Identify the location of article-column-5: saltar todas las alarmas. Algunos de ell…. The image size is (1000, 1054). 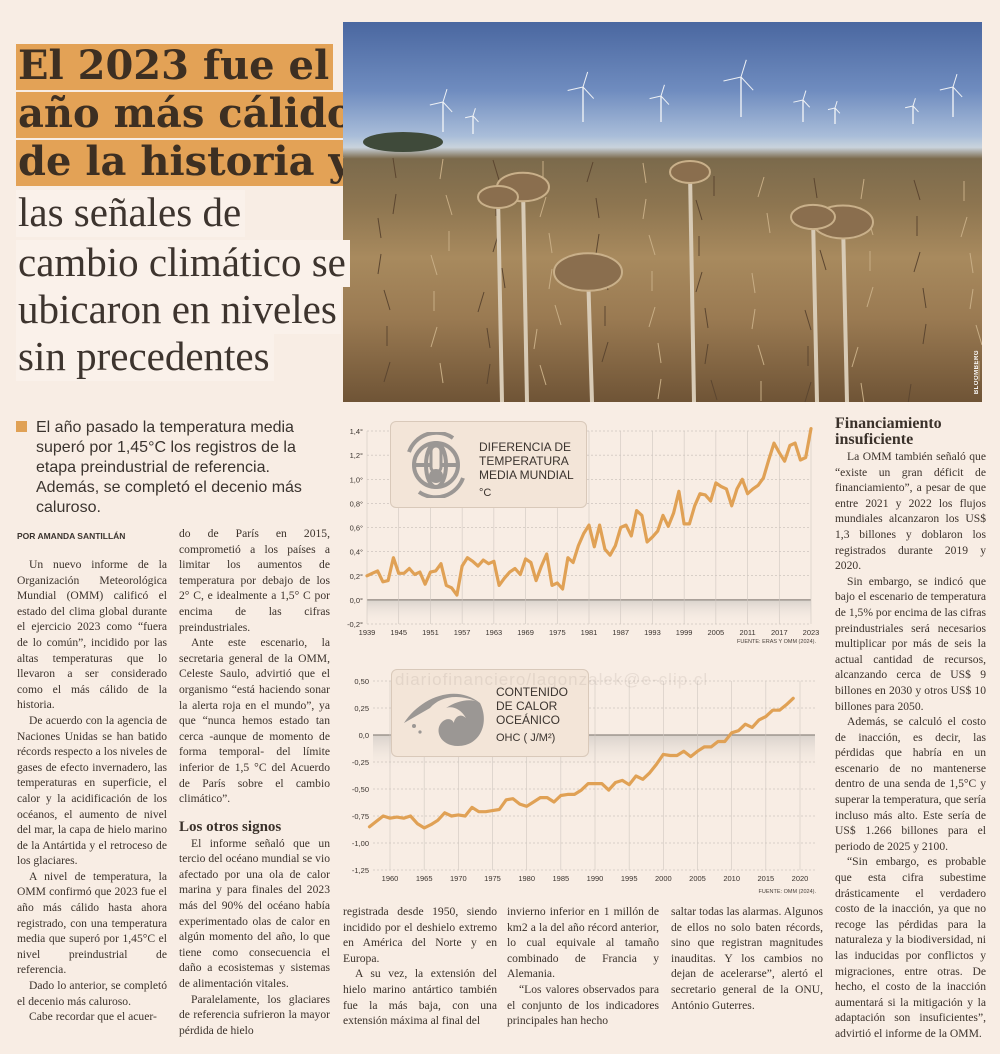
(747, 958).